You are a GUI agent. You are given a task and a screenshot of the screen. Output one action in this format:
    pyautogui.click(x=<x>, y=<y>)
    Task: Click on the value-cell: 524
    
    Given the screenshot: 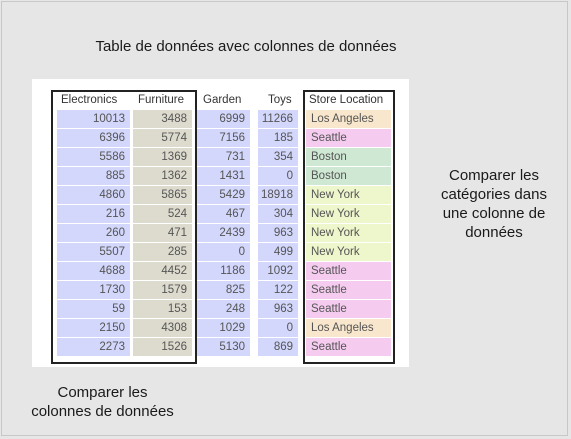 What is the action you would take?
    pyautogui.click(x=162, y=214)
    